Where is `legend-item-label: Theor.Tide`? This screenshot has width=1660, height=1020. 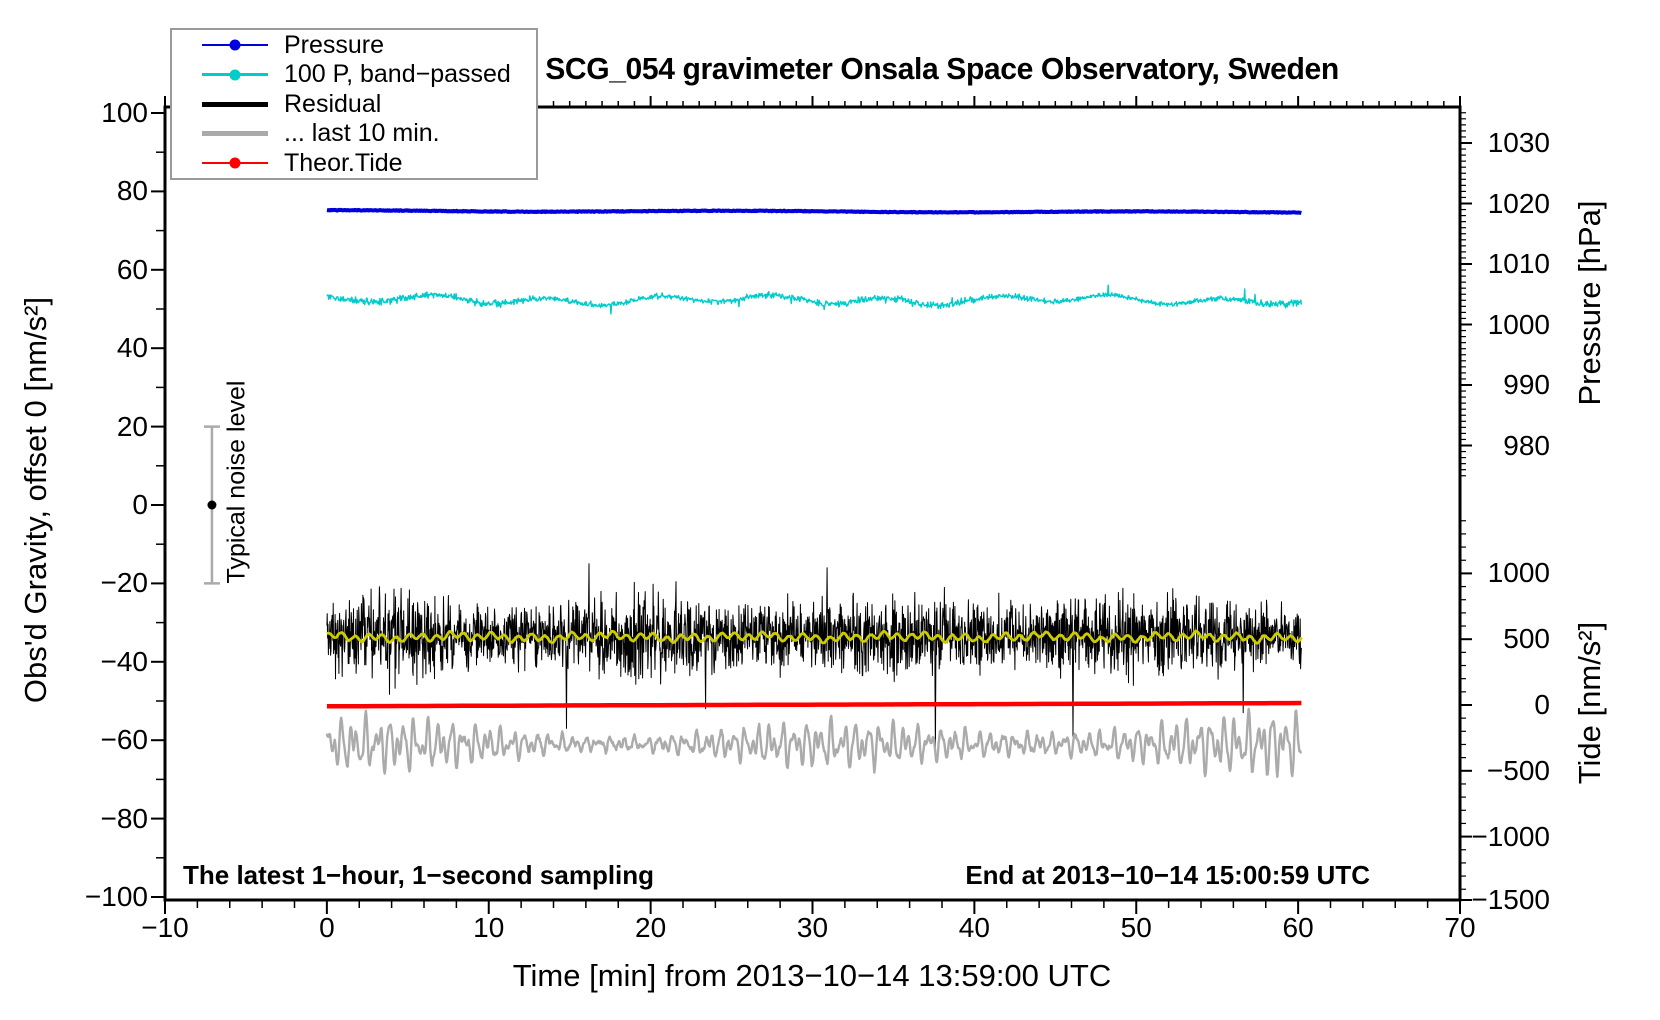
legend-item-label: Theor.Tide is located at coordinates (343, 162).